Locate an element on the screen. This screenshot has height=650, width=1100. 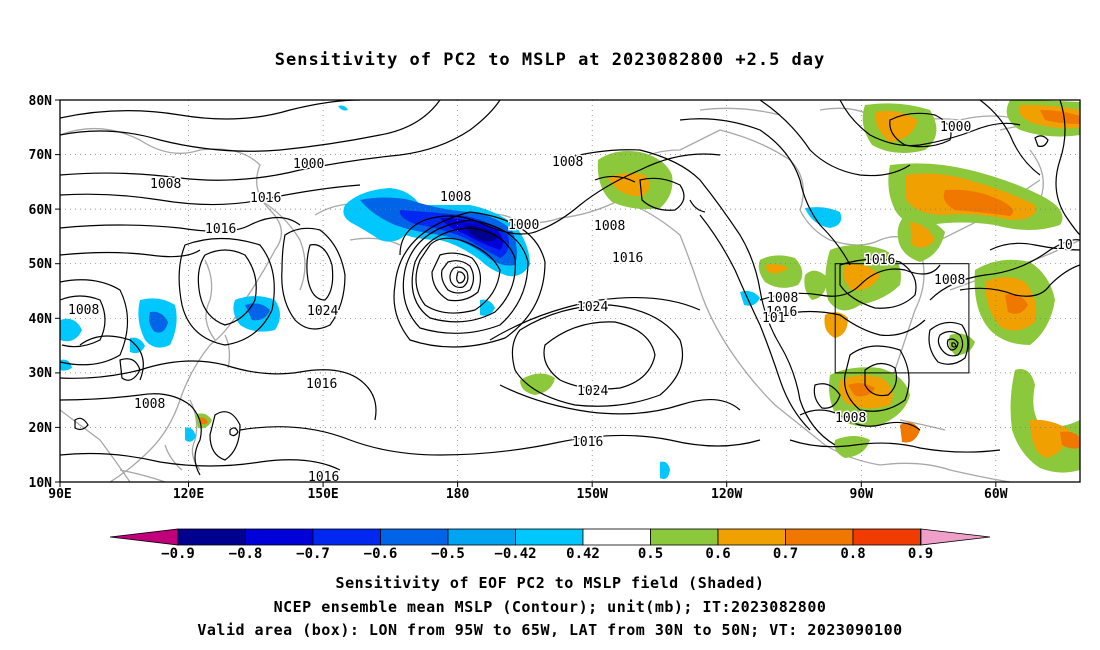
lat-label: 80N is located at coordinates (41, 101).